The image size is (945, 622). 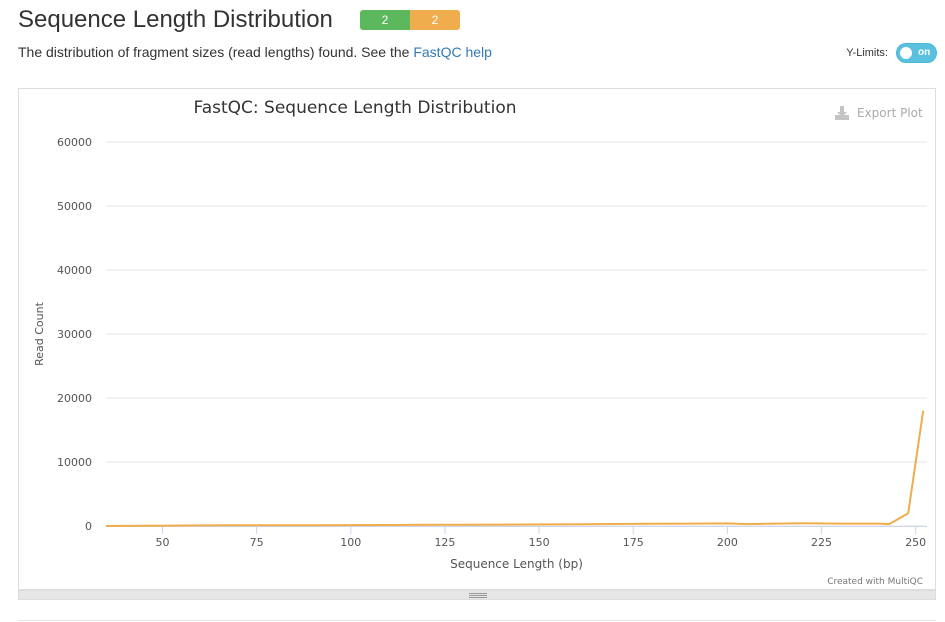 I want to click on status-badges: 2 2, so click(x=410, y=20).